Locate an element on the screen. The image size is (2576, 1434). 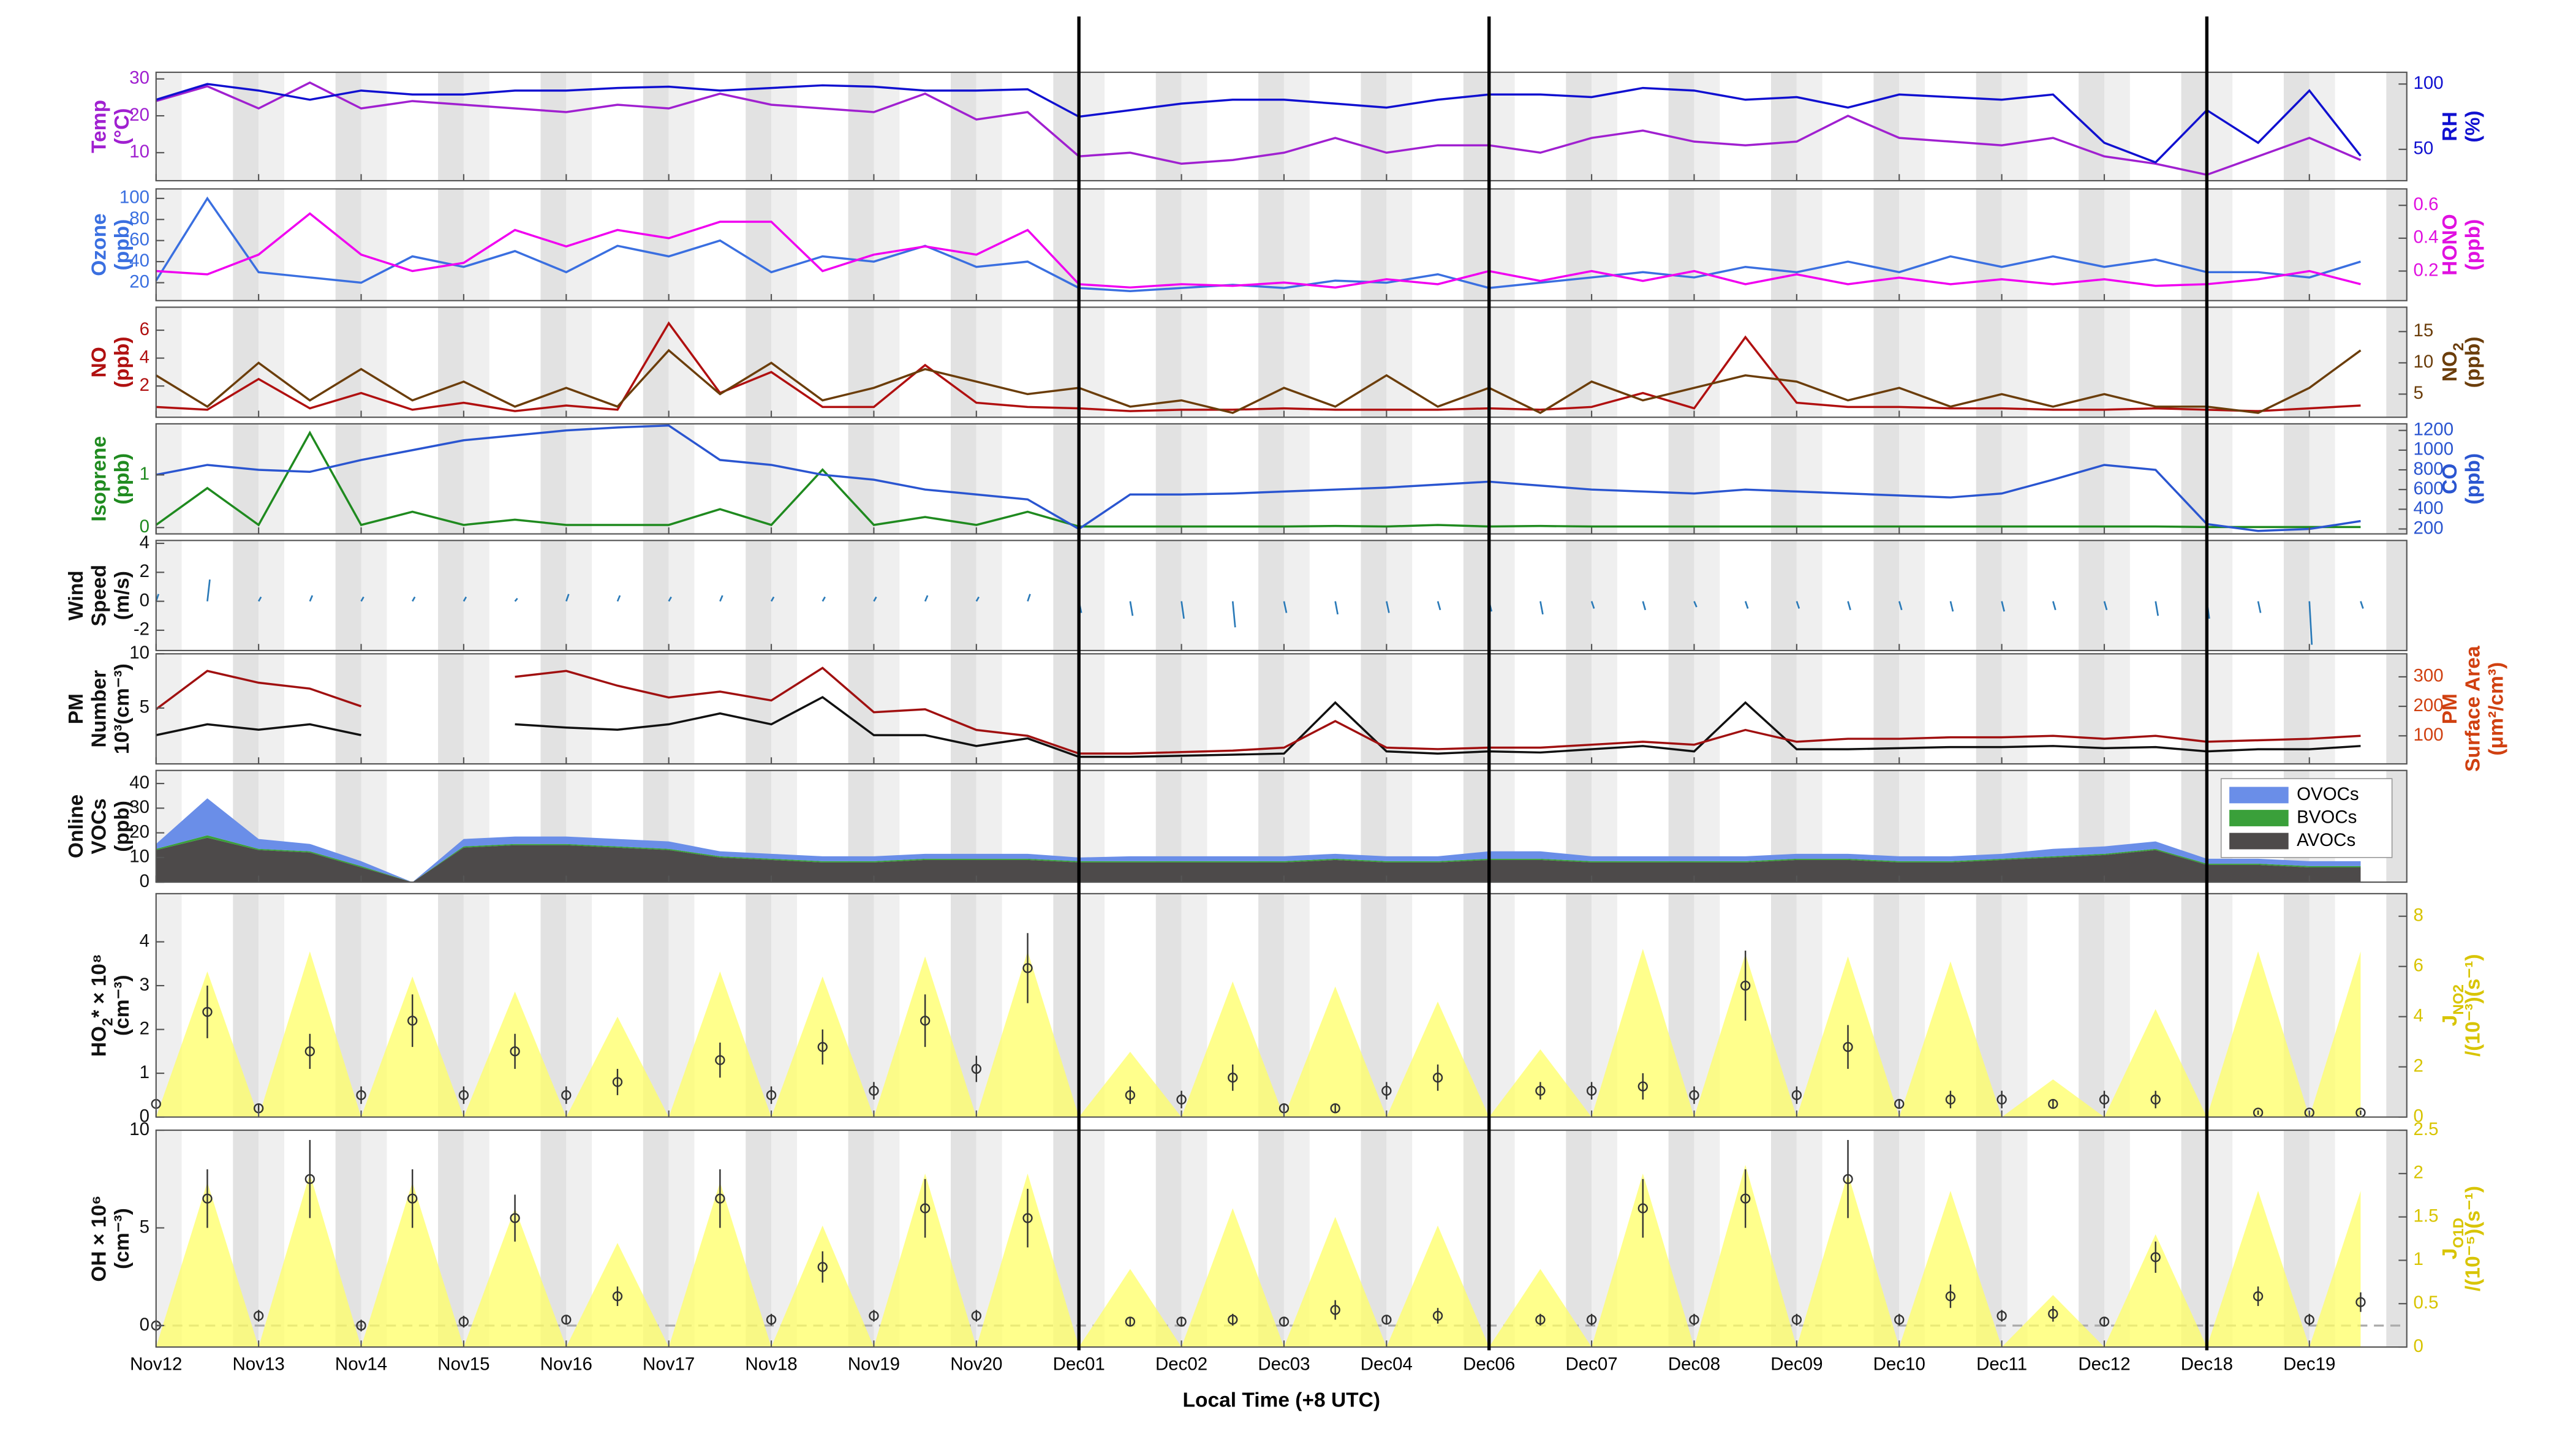
y2-tick-label: 1.5 is located at coordinates (2426, 1216).